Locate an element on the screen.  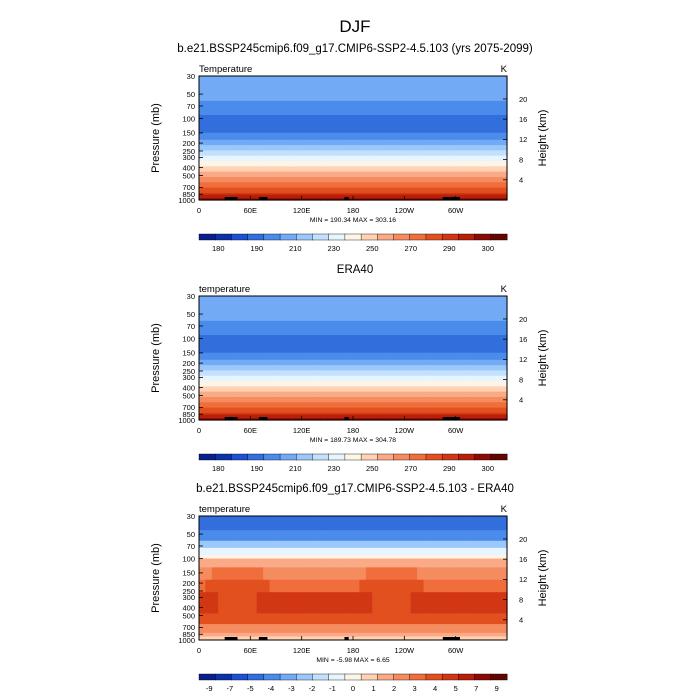
topography-mark is located at coordinates (451, 198).